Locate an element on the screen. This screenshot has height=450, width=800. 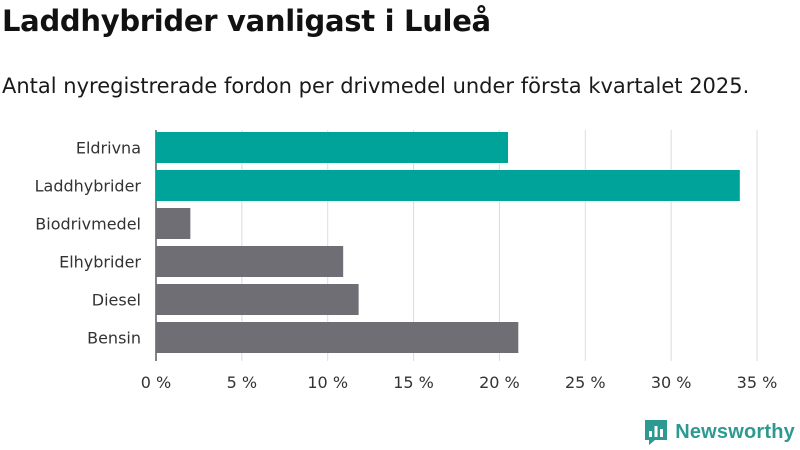
category-label: Elhybrider is located at coordinates (100, 262).